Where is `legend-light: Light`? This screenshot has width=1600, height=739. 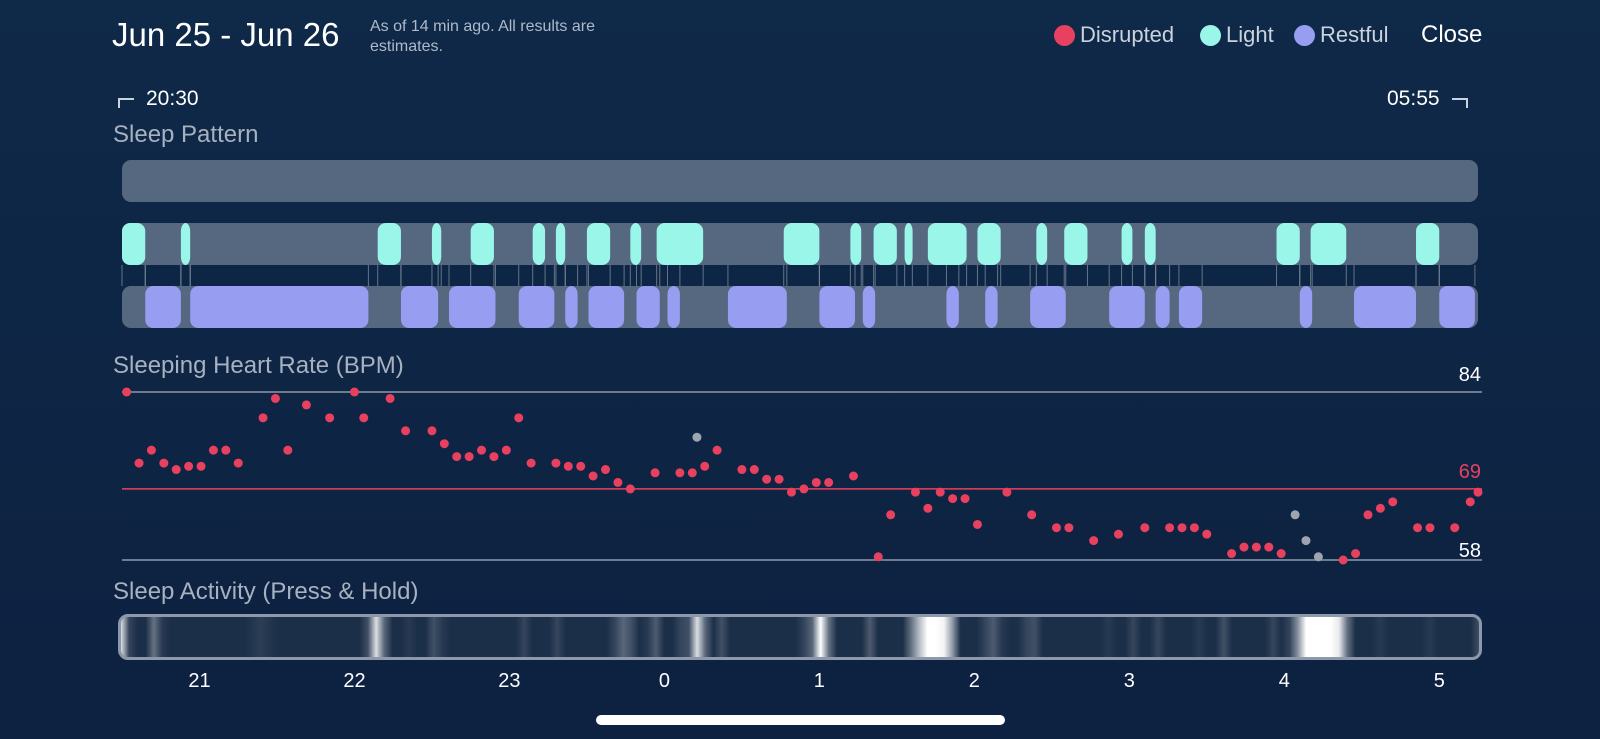
legend-light: Light is located at coordinates (1237, 35).